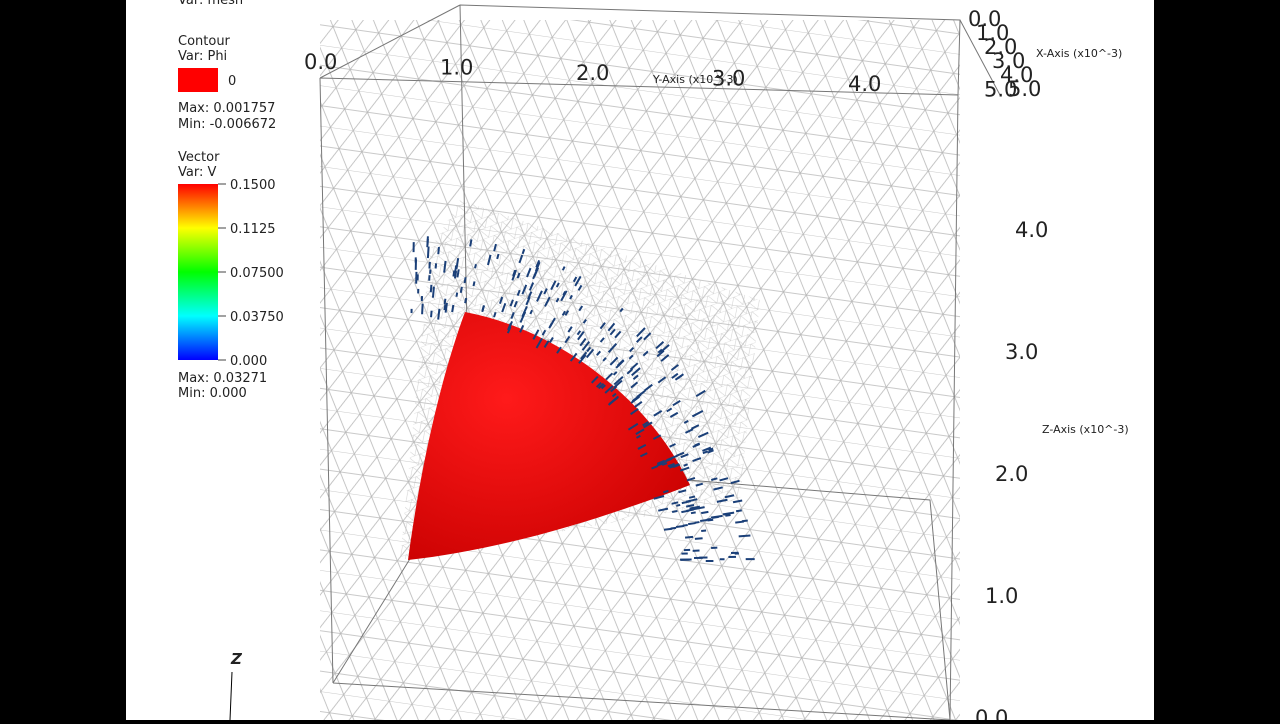 The height and width of the screenshot is (724, 1280). What do you see at coordinates (257, 317) in the screenshot?
I see `colorbar-label: 0.03750` at bounding box center [257, 317].